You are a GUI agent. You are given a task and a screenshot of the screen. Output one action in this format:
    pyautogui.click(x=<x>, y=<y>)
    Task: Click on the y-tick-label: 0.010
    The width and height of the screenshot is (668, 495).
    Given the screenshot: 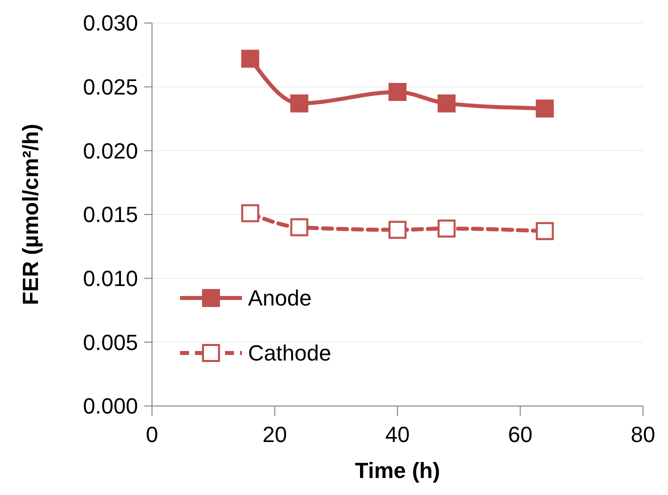 What is the action you would take?
    pyautogui.click(x=110, y=279)
    